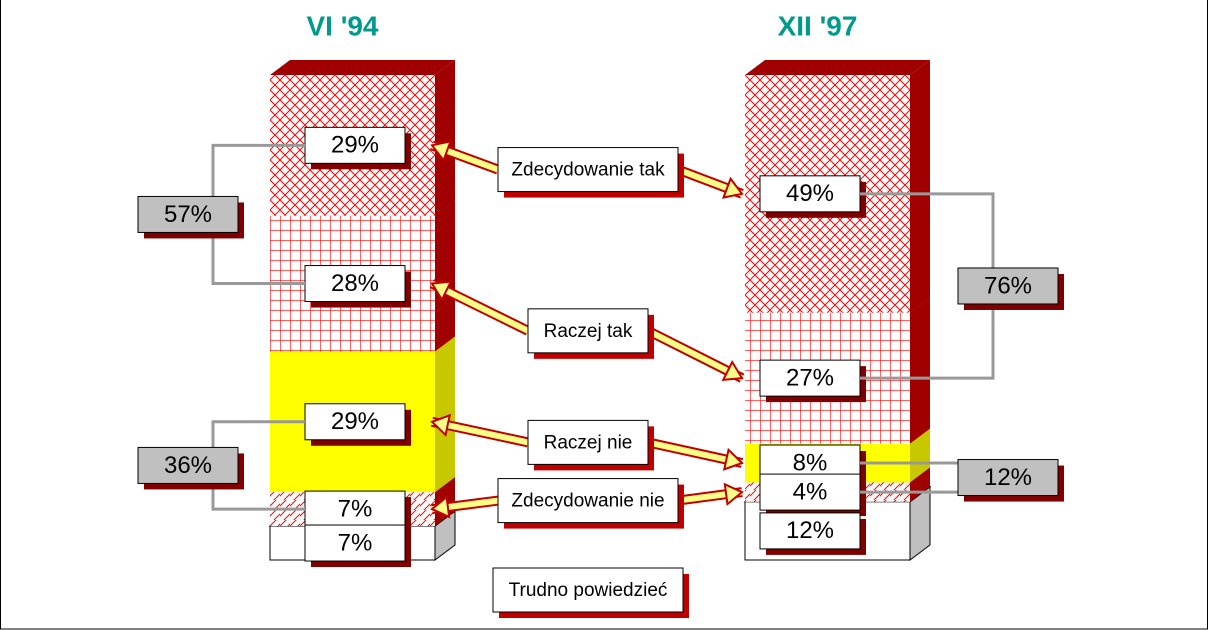 This screenshot has height=630, width=1208. I want to click on category-title: XII '97, so click(818, 25).